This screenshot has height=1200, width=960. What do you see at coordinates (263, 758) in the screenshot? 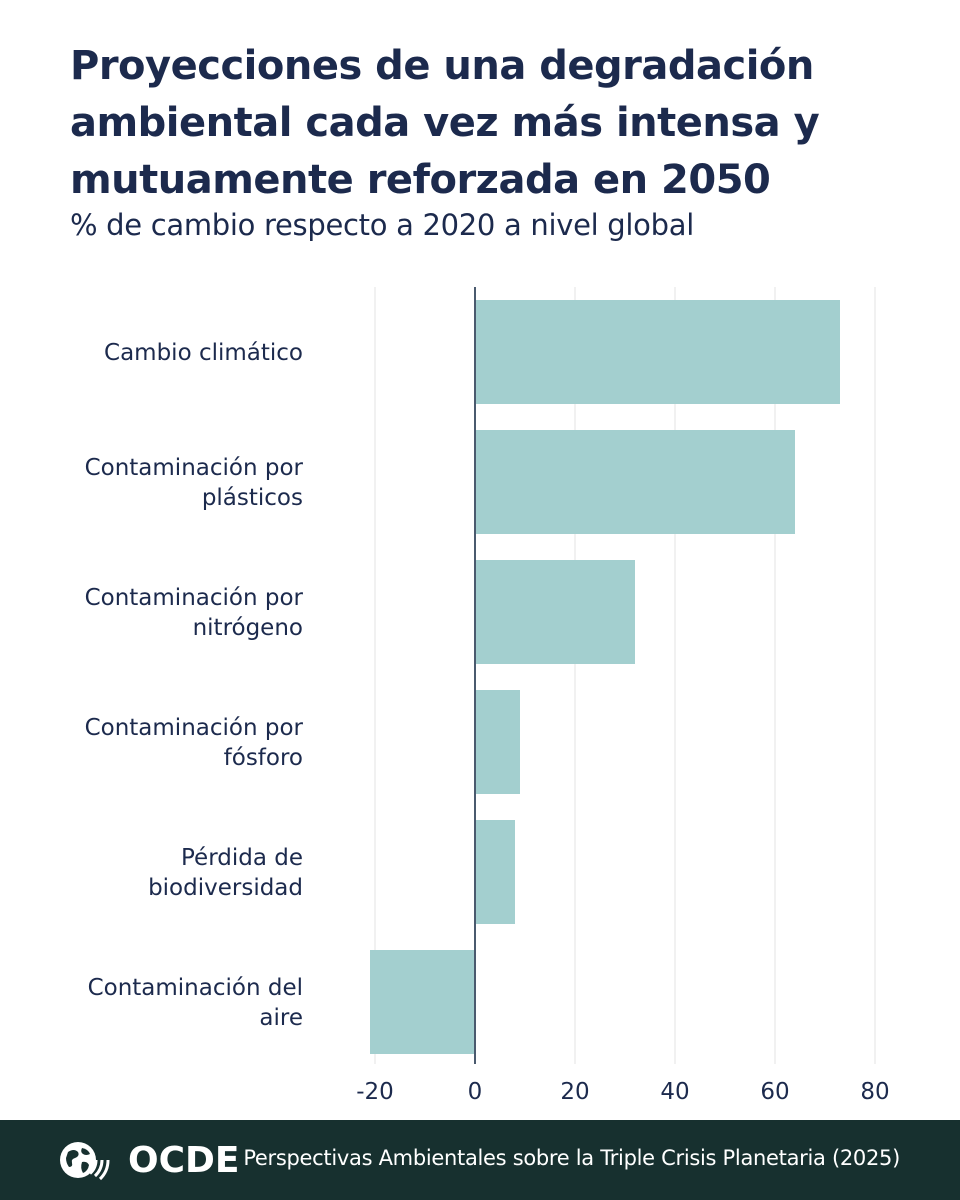
I see `category-label-line: fósforo` at bounding box center [263, 758].